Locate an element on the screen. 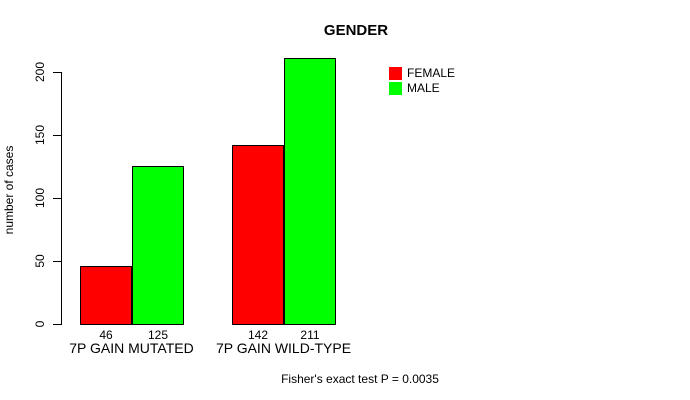  legend: FEMALE MALE is located at coordinates (422, 81).